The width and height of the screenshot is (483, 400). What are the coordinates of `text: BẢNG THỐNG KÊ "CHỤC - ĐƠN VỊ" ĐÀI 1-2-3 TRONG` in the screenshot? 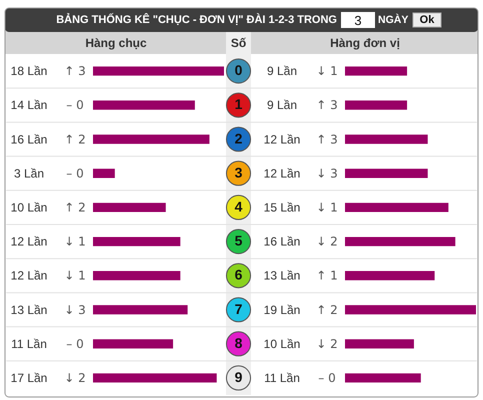 It's located at (196, 19).